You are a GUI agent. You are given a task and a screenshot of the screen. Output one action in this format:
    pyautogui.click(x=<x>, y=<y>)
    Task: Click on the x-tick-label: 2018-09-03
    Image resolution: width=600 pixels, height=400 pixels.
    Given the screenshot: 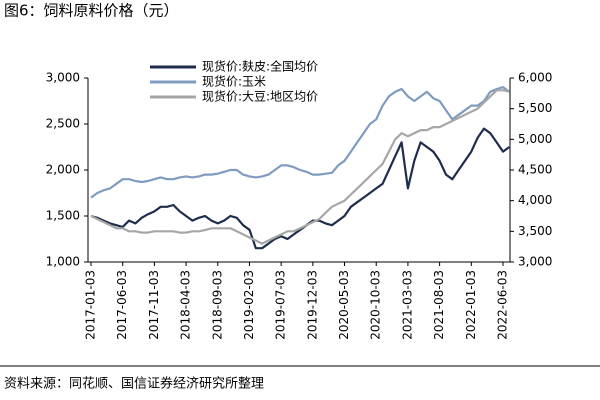 What is the action you would take?
    pyautogui.click(x=217, y=305)
    